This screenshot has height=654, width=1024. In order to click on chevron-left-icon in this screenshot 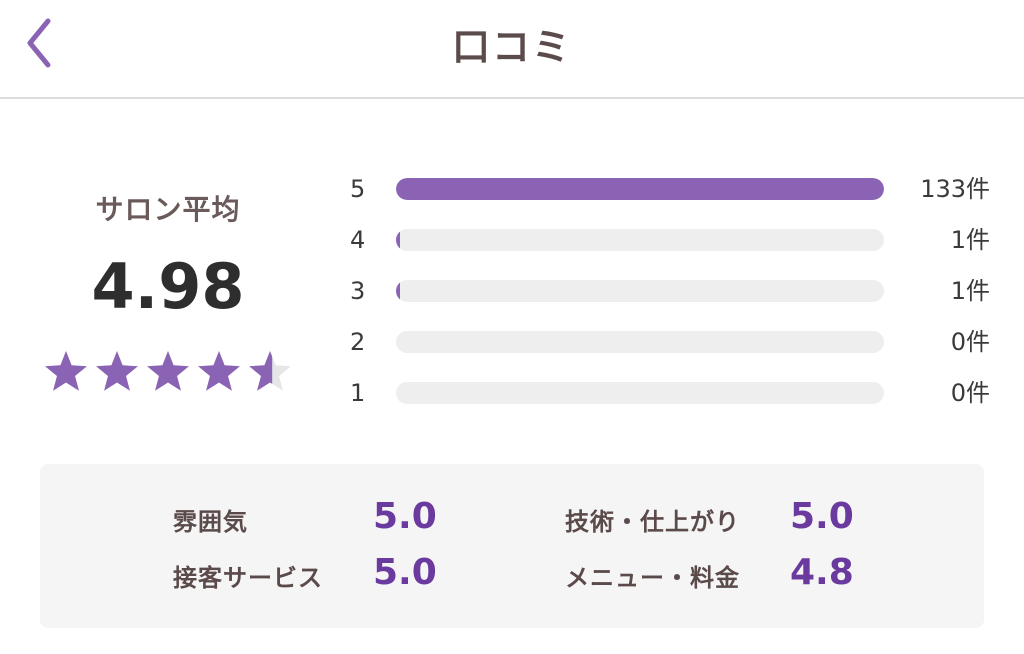, I will do `click(39, 43)`.